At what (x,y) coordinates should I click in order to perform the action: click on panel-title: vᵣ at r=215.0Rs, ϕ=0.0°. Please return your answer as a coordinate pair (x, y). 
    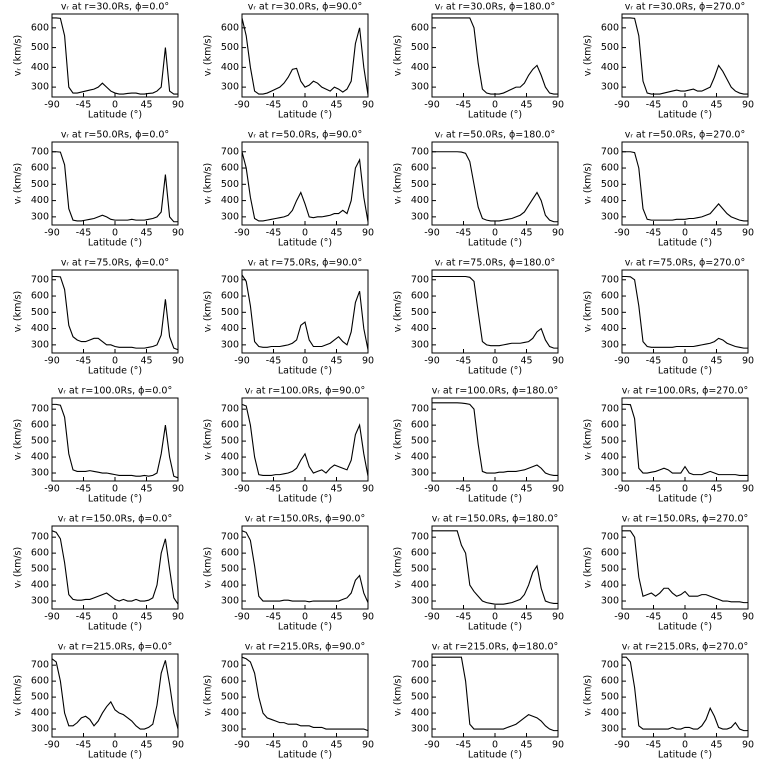
    Looking at the image, I should click on (115, 647).